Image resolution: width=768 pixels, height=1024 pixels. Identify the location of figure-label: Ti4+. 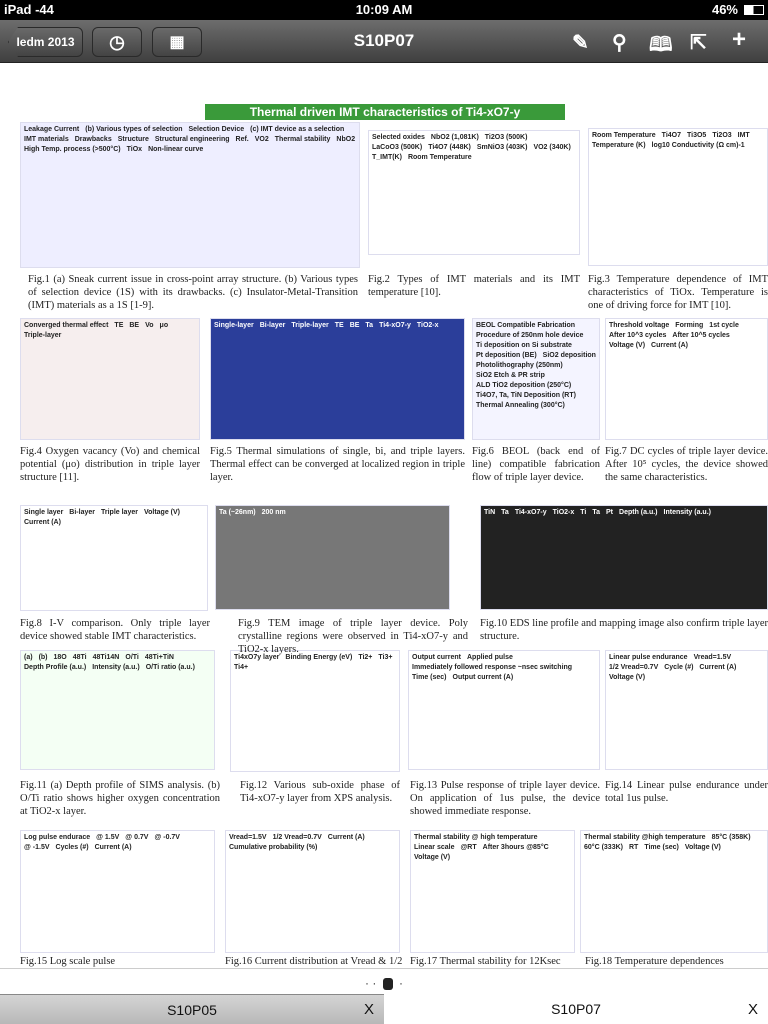
(241, 667).